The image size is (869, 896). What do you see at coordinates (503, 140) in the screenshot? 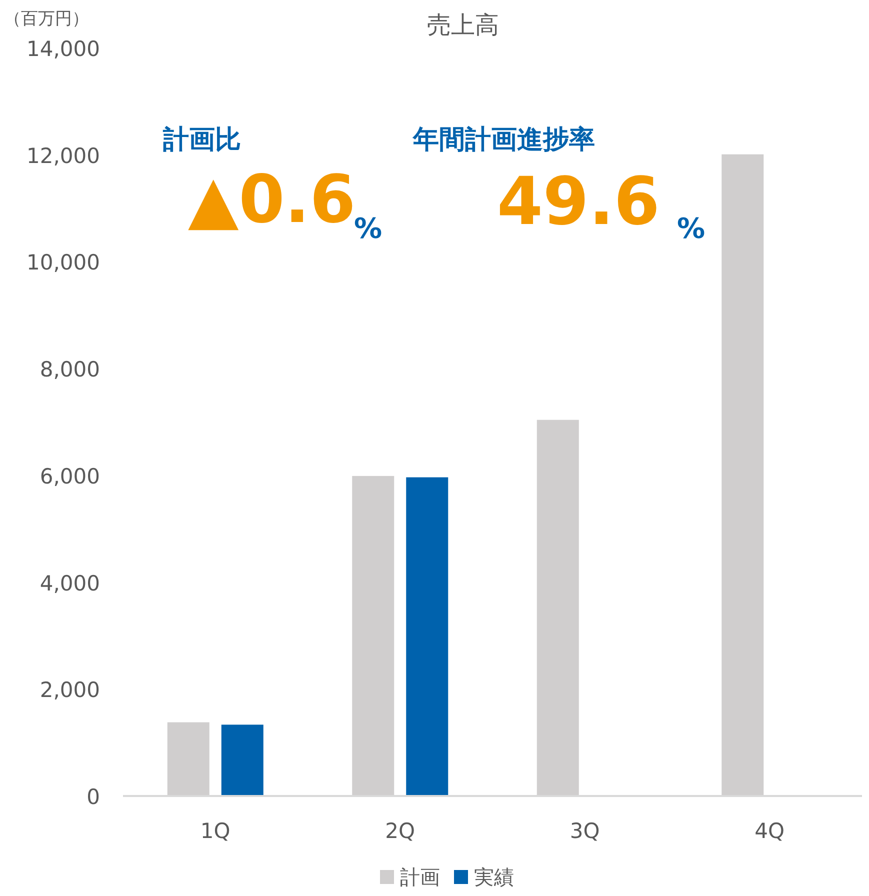
I see `annotation: 年間計画進捗率` at bounding box center [503, 140].